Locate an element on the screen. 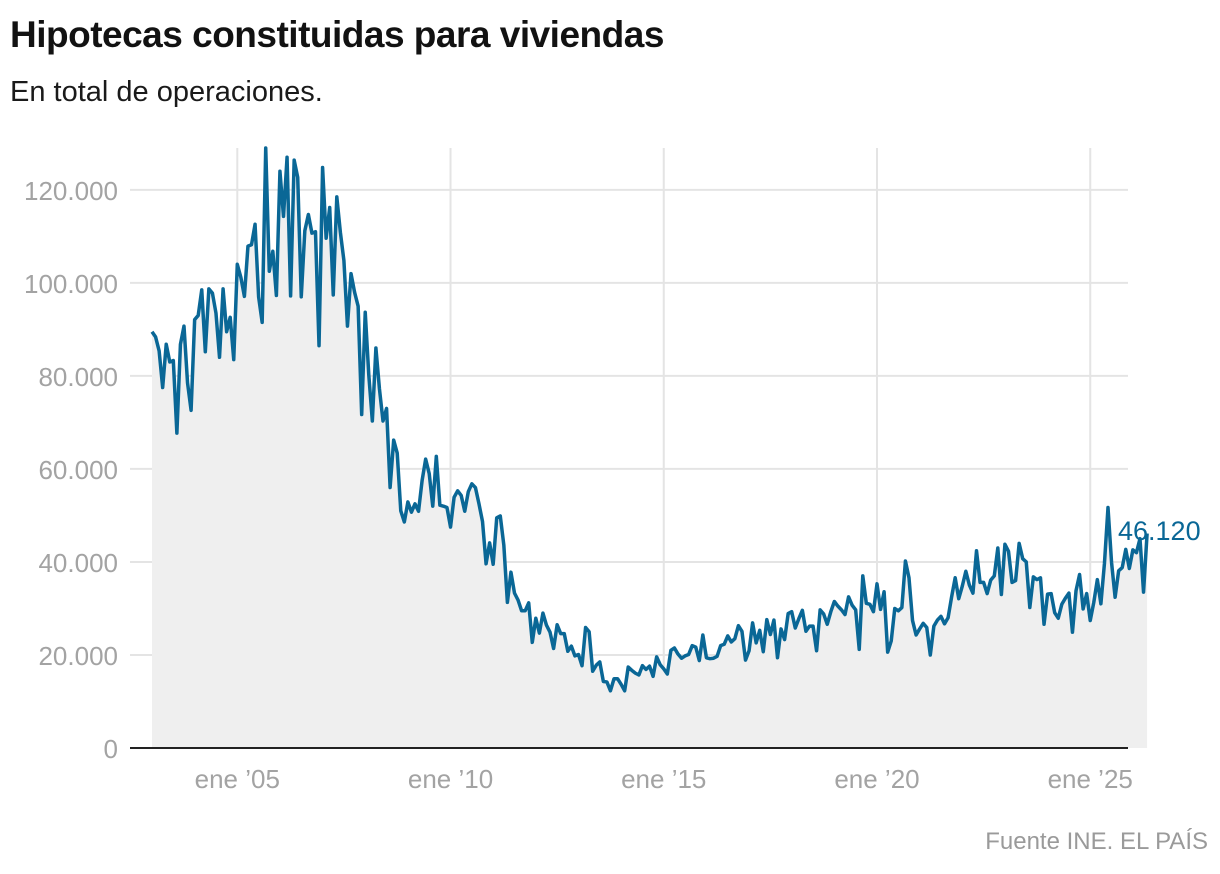 This screenshot has width=1220, height=874. x-tick-label: ene ’15 is located at coordinates (663, 779).